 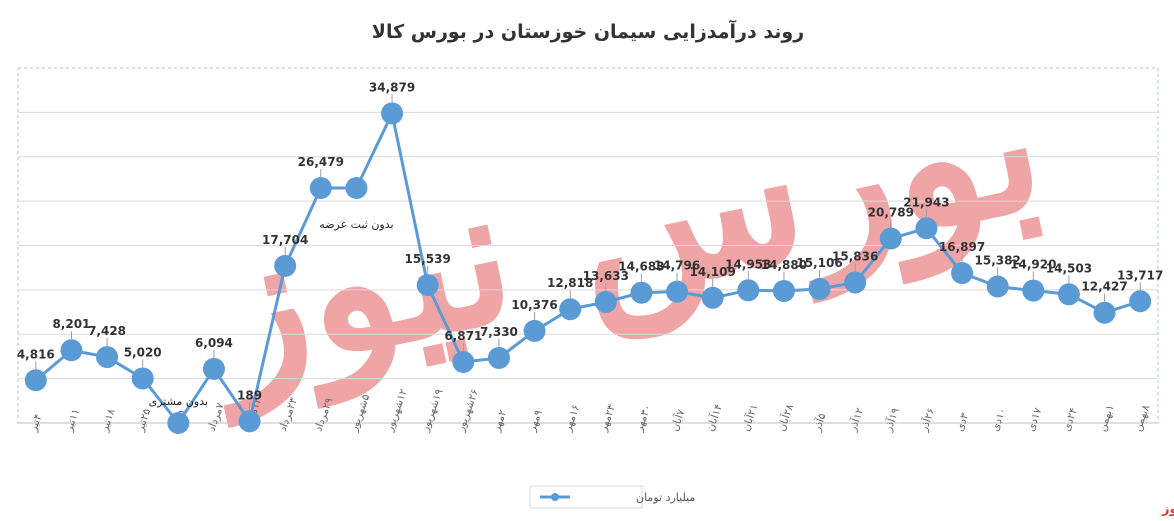 I want to click on x-tick-label: ۷آبان, so click(x=678, y=420).